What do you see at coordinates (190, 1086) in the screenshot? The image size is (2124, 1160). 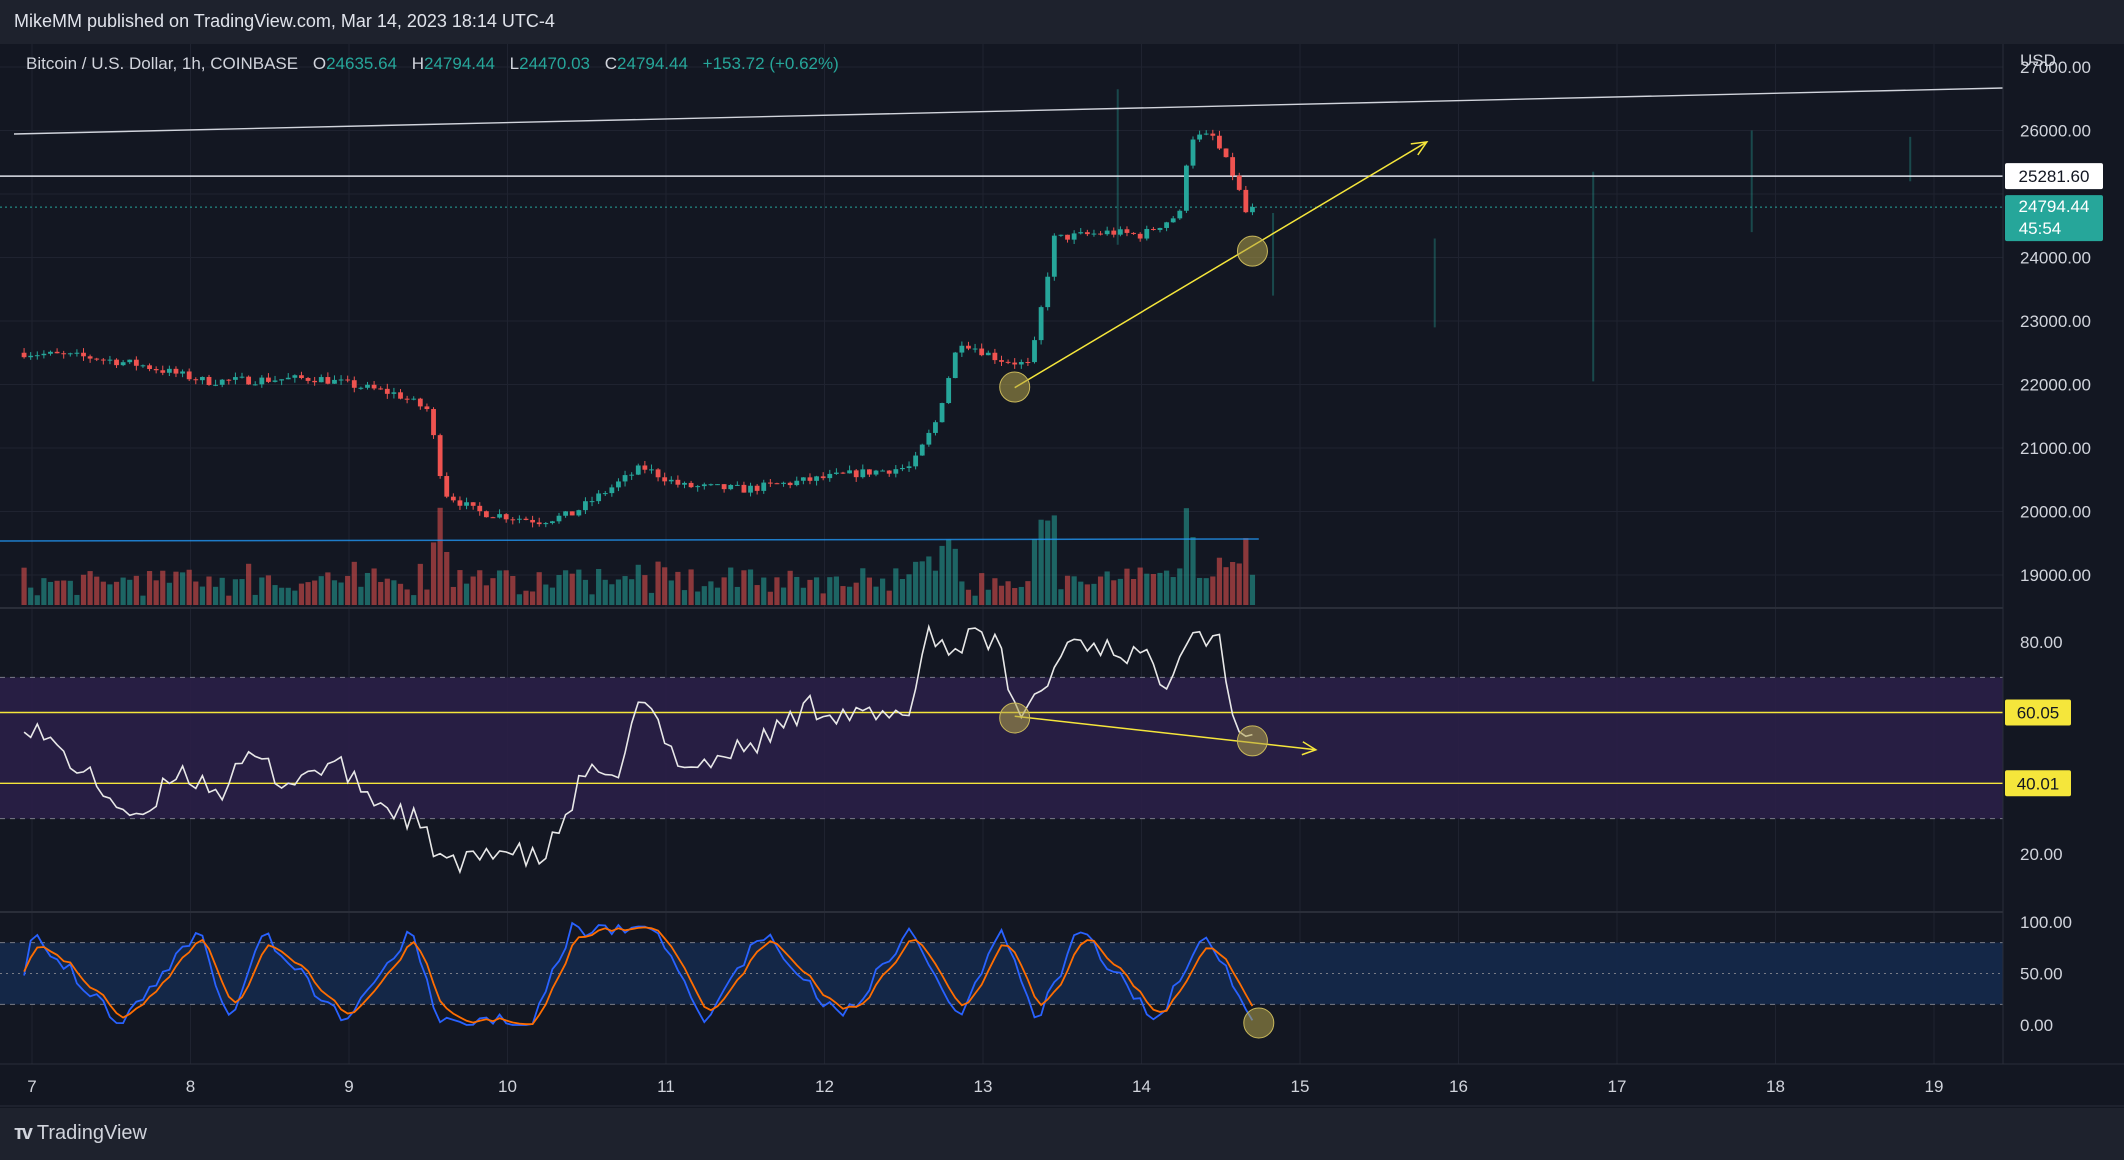 I see `time-tick-label: 8` at bounding box center [190, 1086].